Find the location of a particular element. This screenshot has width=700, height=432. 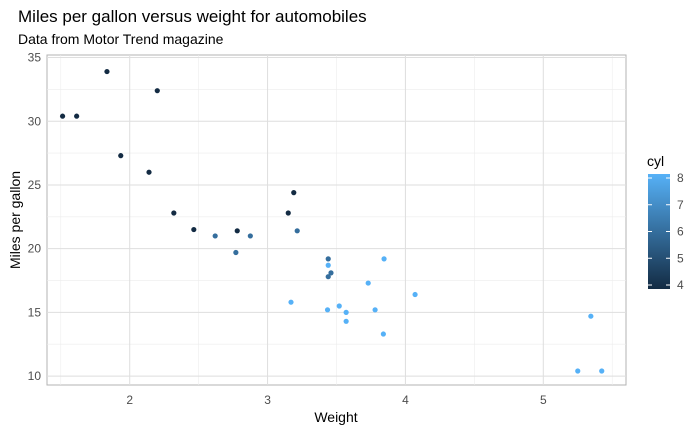

legend-tick-label: 6 is located at coordinates (680, 232).